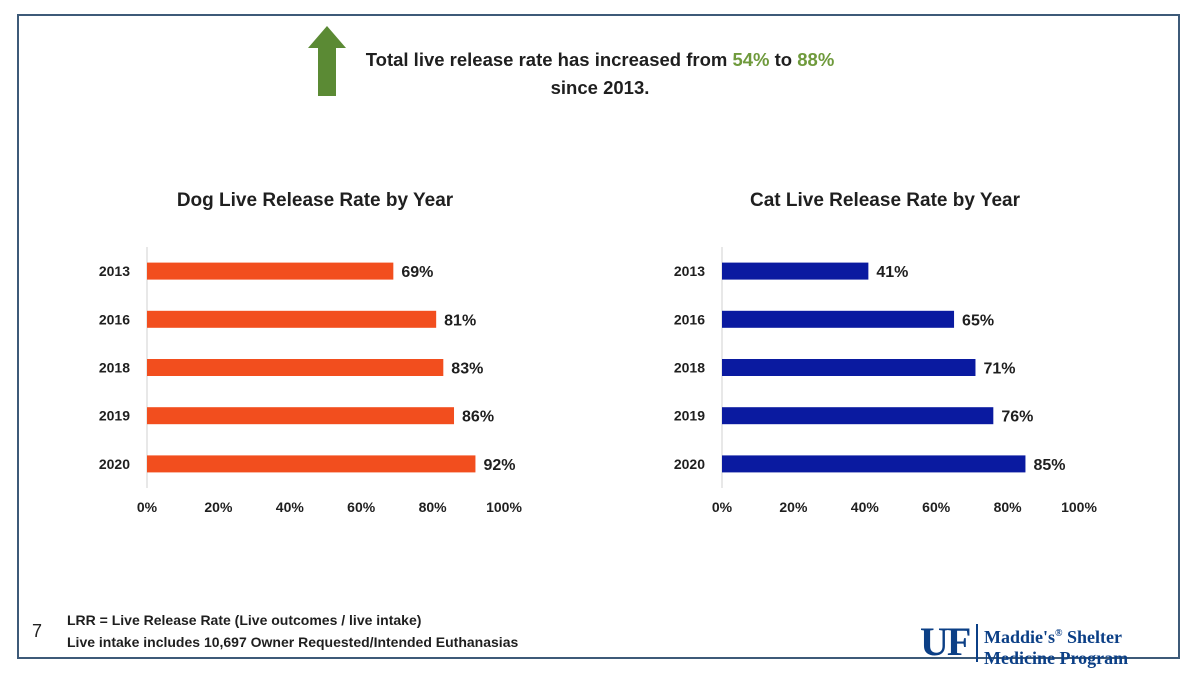  I want to click on data-label: 41%, so click(892, 272).